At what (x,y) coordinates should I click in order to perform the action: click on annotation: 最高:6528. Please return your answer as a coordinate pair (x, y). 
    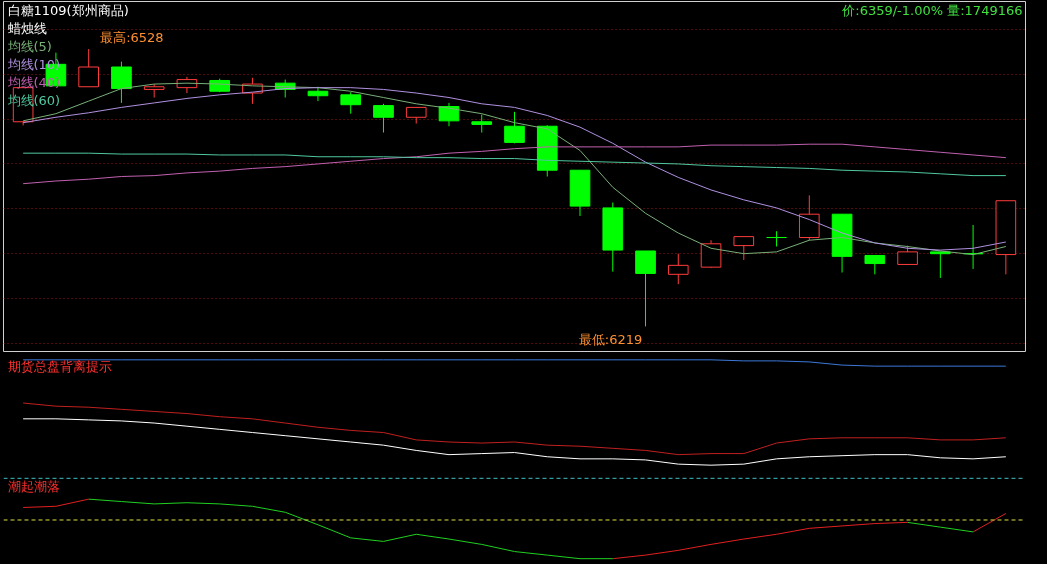
    Looking at the image, I should click on (132, 38).